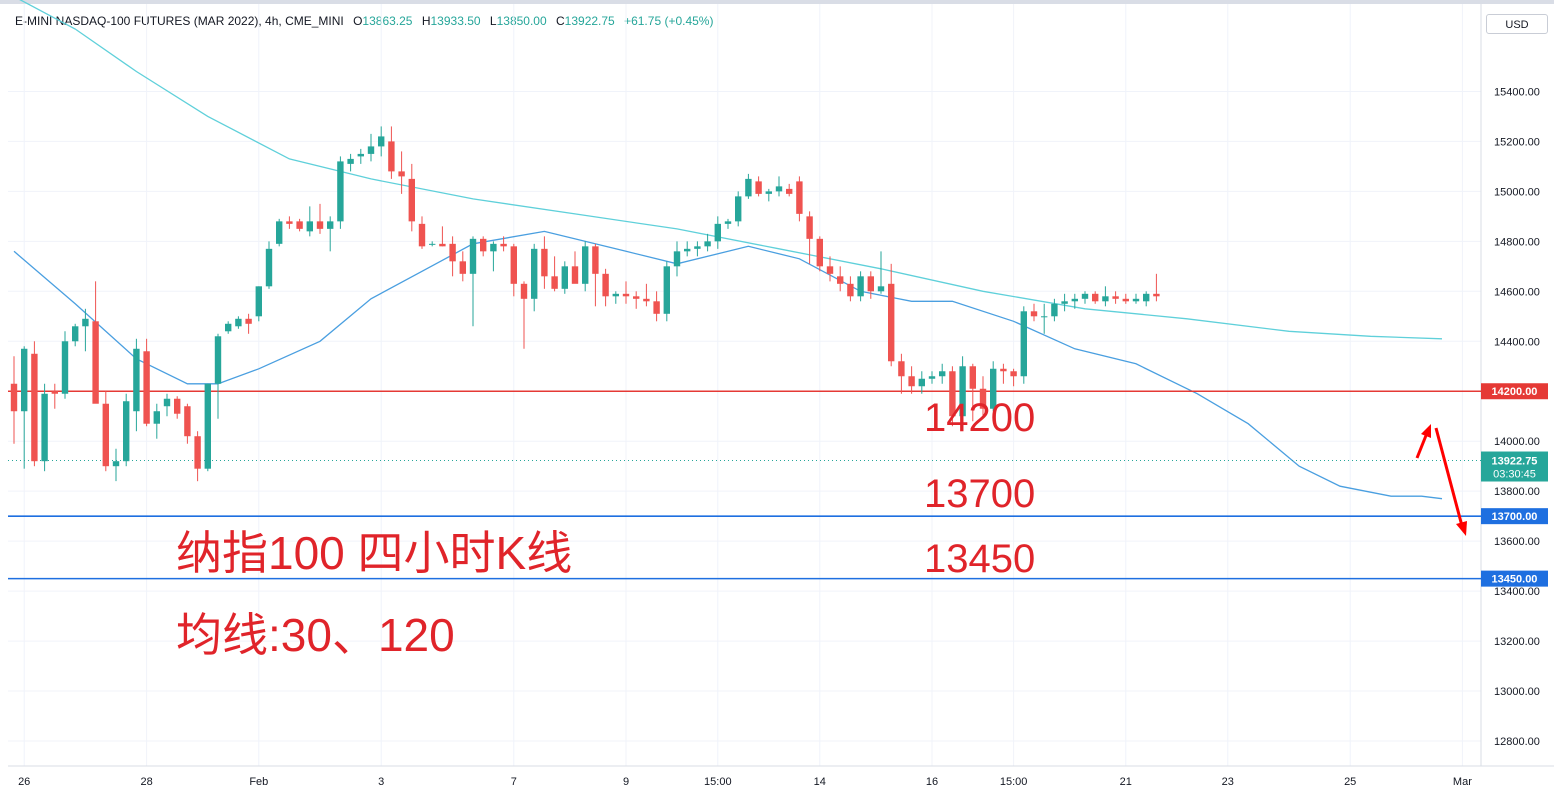 The width and height of the screenshot is (1554, 795). I want to click on annotation-ma-note: 均线:30、120, so click(315, 635).